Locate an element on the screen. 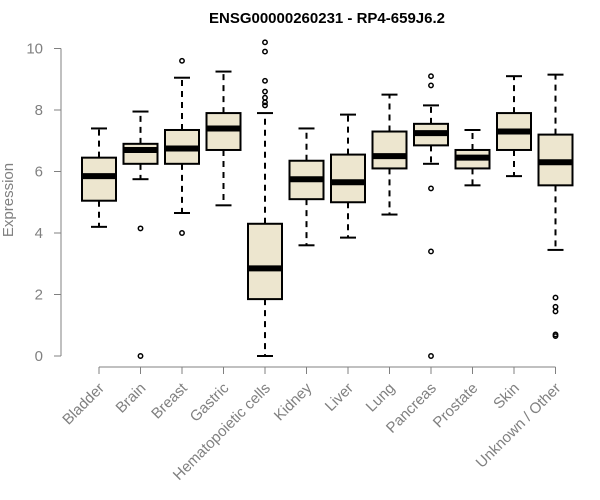  x-tick-label: Prostate is located at coordinates (456, 406).